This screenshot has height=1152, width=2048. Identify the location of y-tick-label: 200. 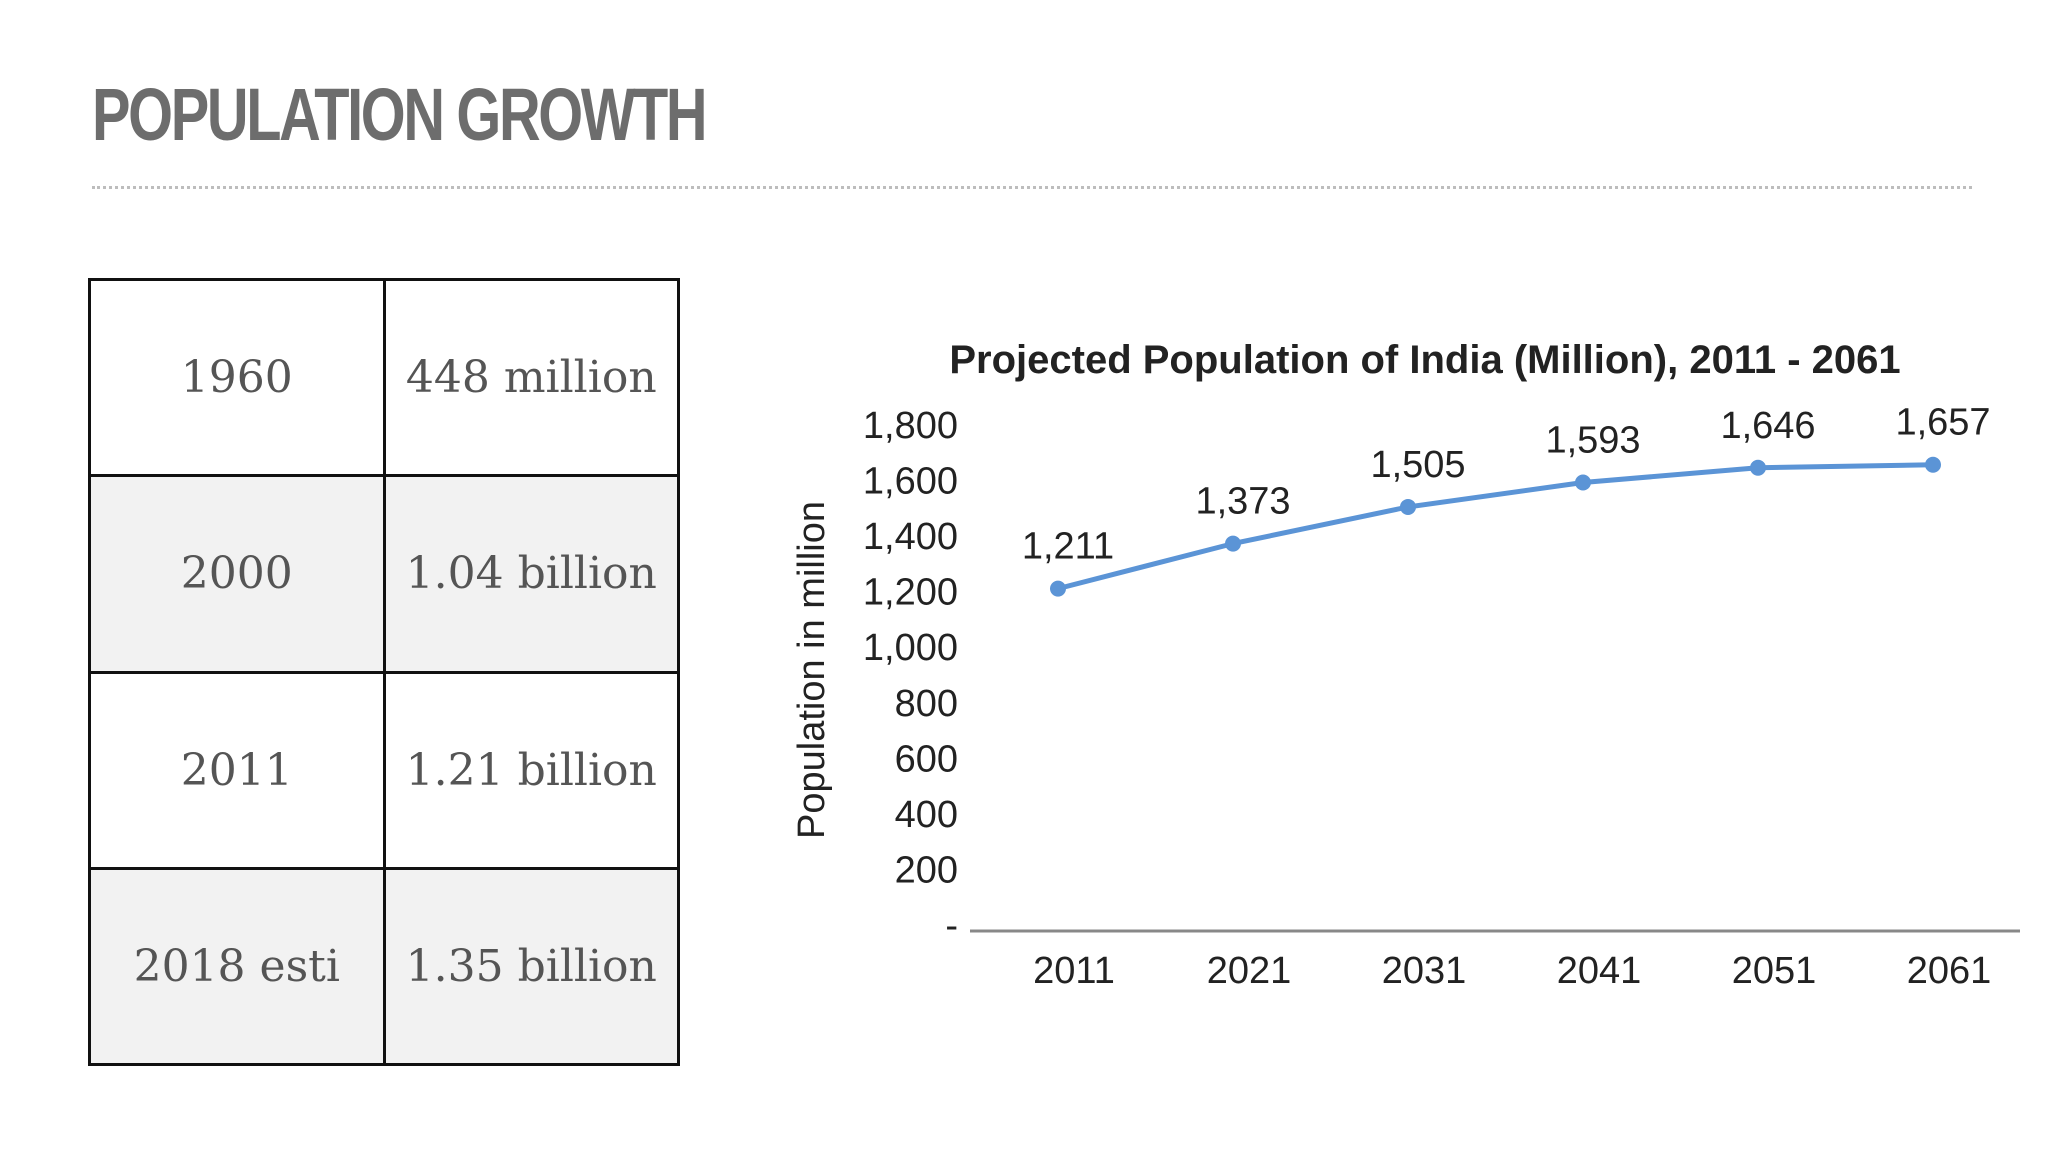
(926, 870).